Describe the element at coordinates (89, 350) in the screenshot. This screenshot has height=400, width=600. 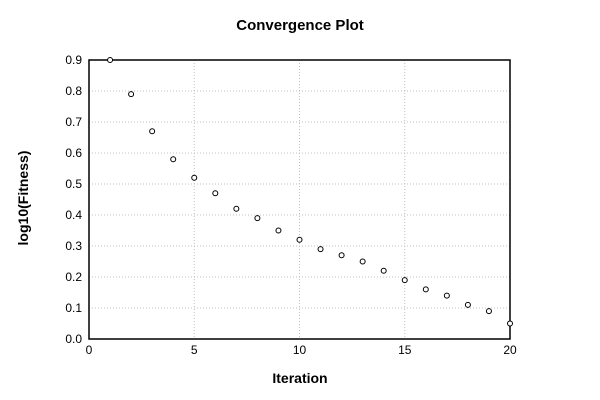
I see `x-tick-label: 0` at that location.